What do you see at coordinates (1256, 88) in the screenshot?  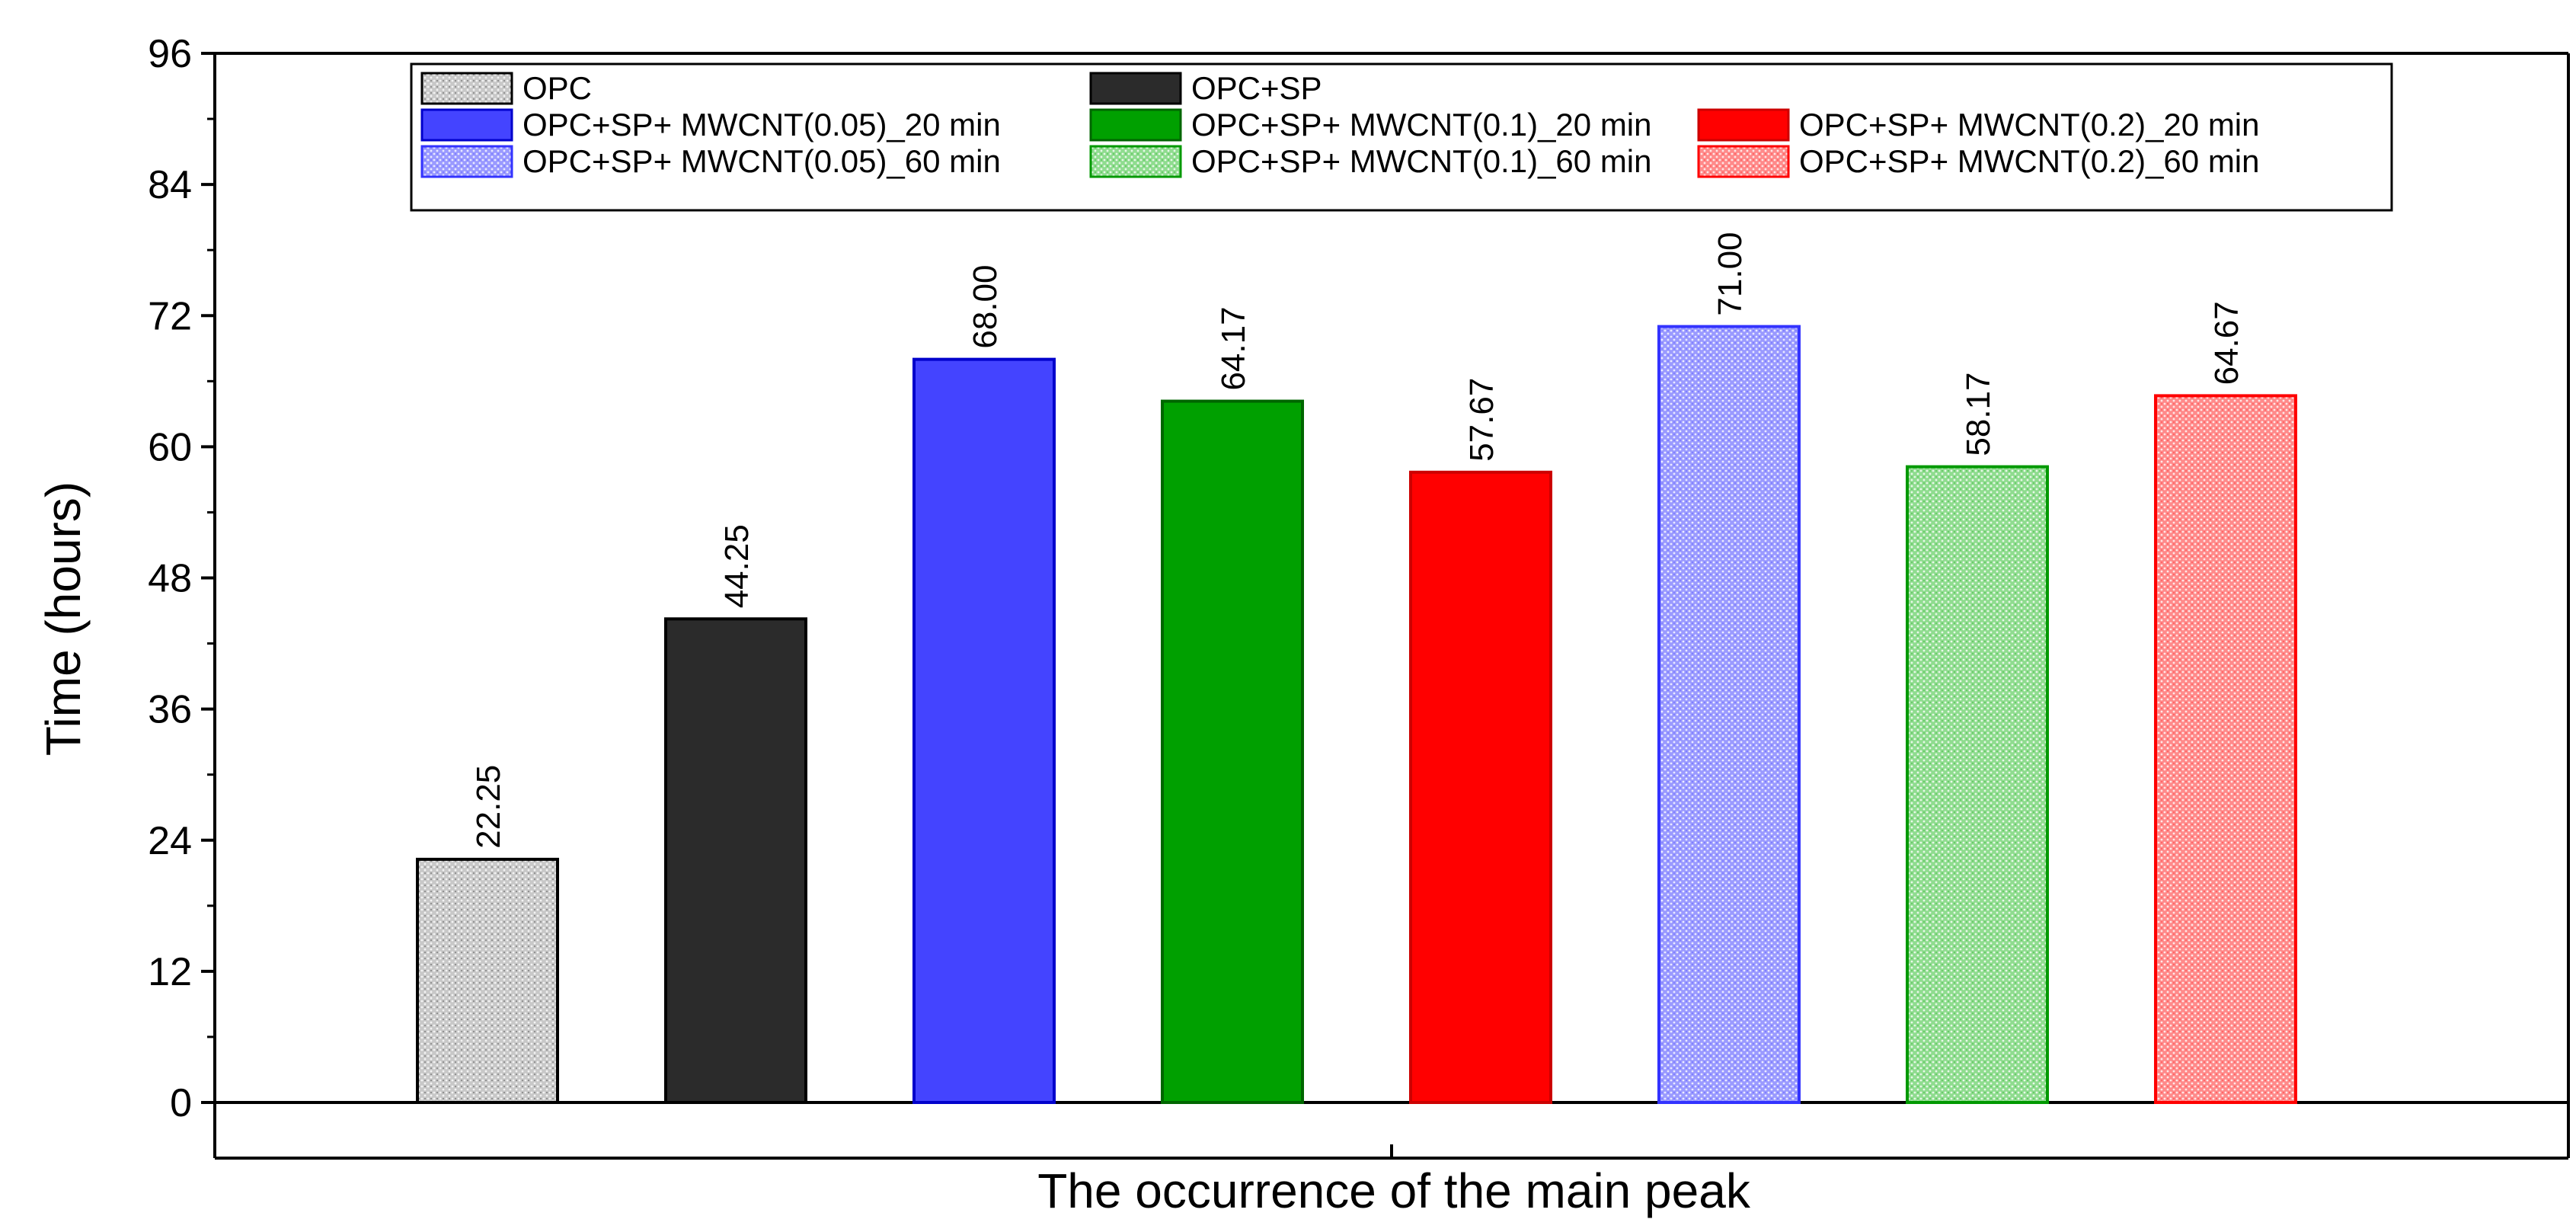 I see `legend-label: OPC+SP` at bounding box center [1256, 88].